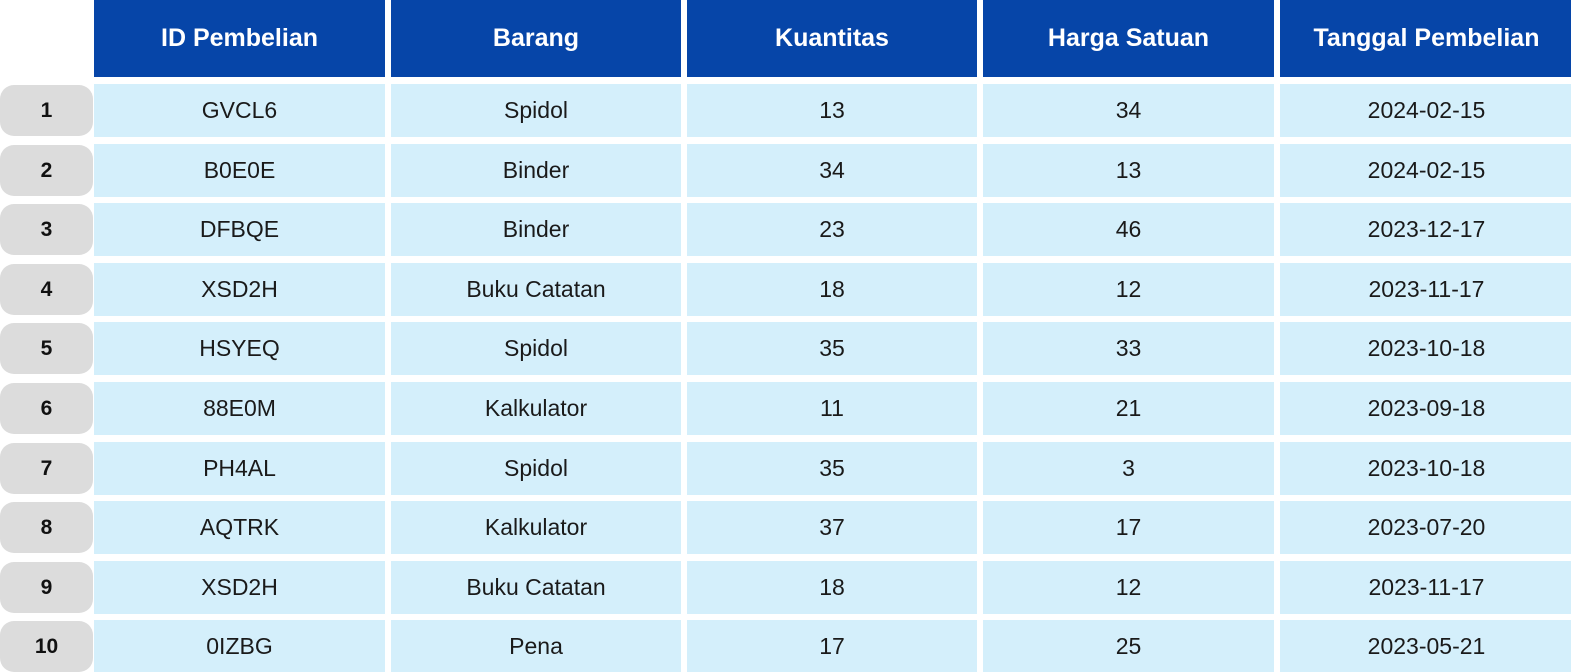  Describe the element at coordinates (239, 229) in the screenshot. I see `cell-id-pembelian: DFBQE` at that location.